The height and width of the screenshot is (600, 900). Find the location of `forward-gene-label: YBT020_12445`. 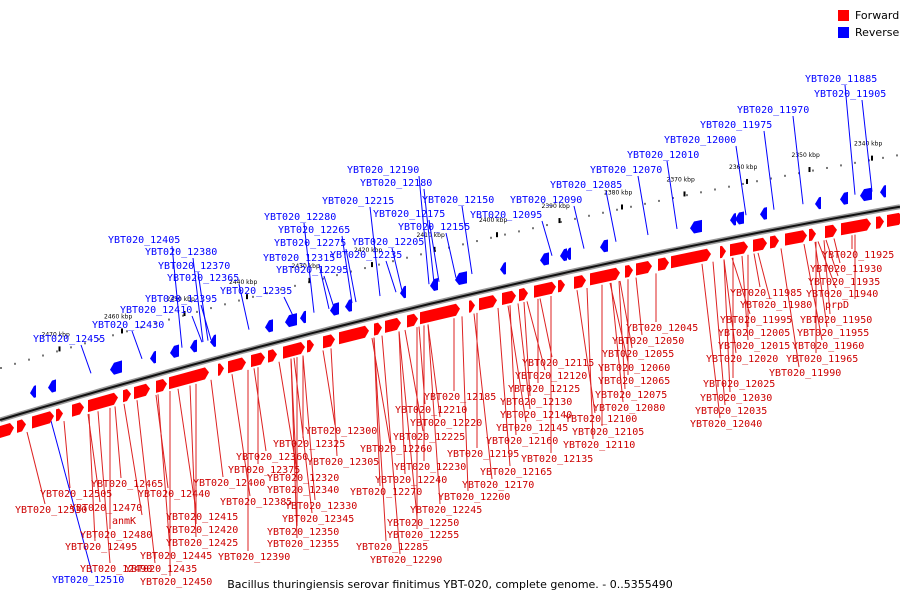

forward-gene-label: YBT020_12445 is located at coordinates (176, 556).